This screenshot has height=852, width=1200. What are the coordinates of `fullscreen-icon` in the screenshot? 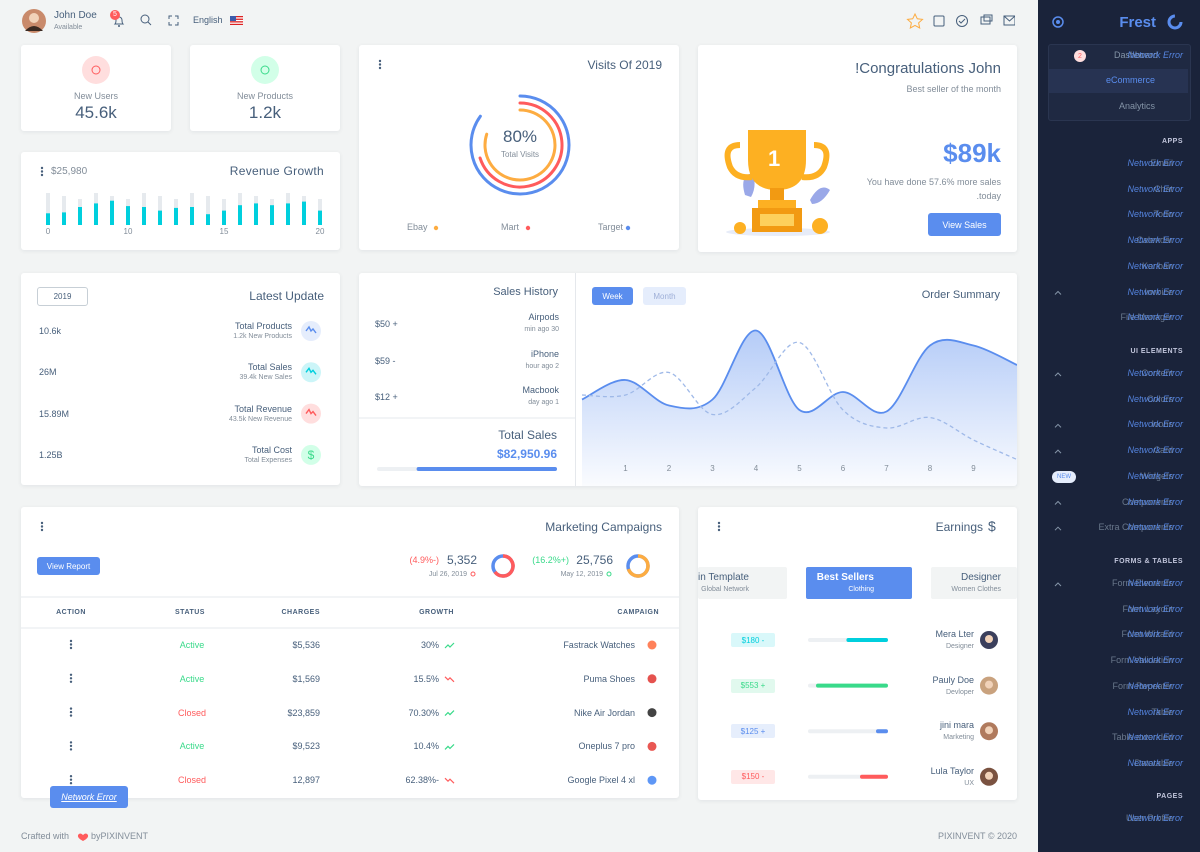 It's located at (173, 20).